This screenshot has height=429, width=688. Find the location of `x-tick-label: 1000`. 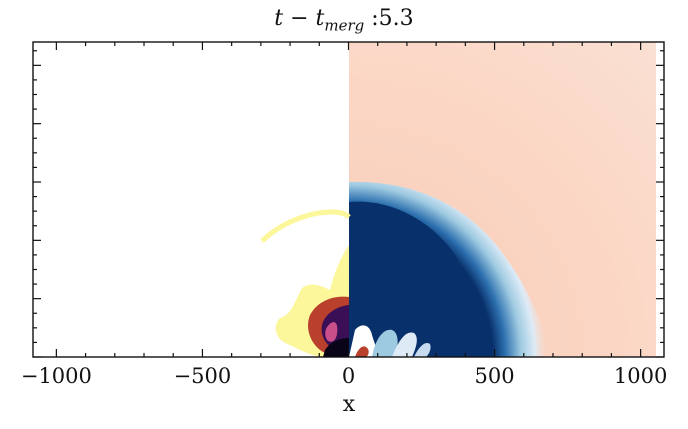

x-tick-label: 1000 is located at coordinates (640, 376).